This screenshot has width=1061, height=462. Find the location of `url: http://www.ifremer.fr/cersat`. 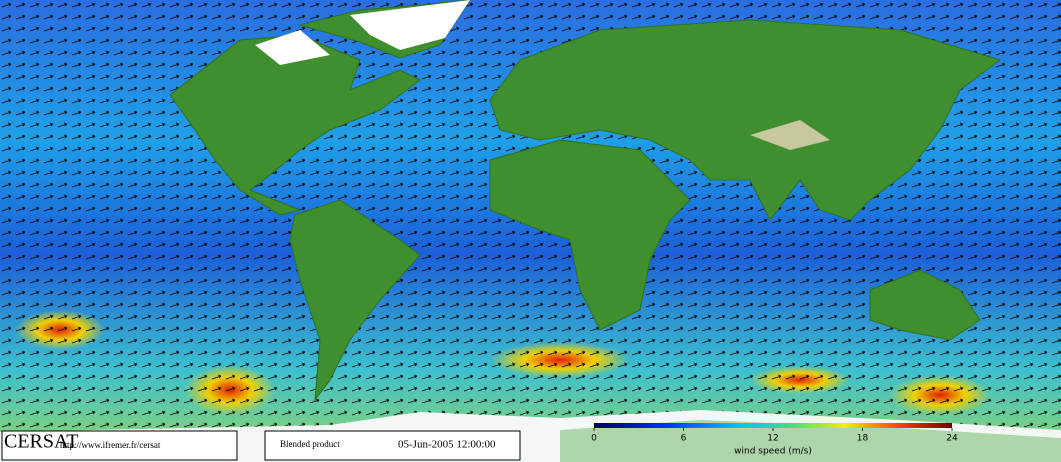

url: http://www.ifremer.fr/cersat is located at coordinates (110, 445).